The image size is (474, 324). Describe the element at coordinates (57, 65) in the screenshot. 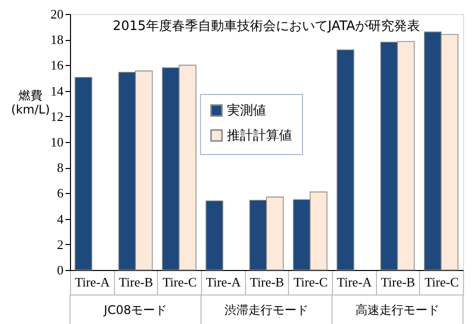

I see `y-tick-label: 16` at that location.